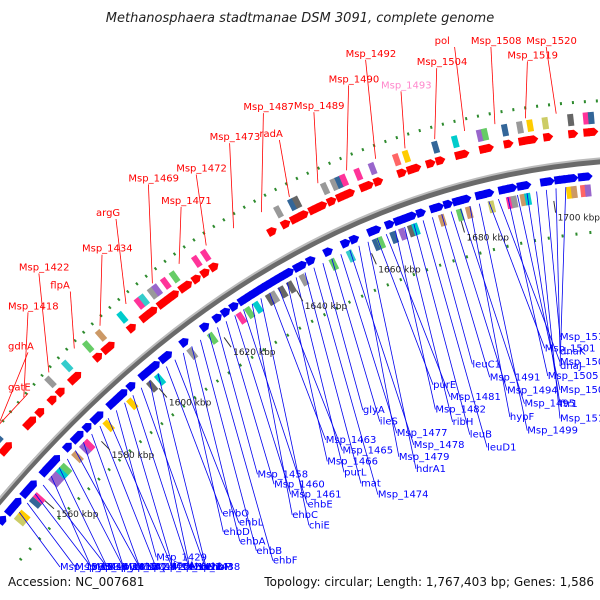  What do you see at coordinates (481, 435) in the screenshot?
I see `reverse-gene-label: leuB` at bounding box center [481, 435].